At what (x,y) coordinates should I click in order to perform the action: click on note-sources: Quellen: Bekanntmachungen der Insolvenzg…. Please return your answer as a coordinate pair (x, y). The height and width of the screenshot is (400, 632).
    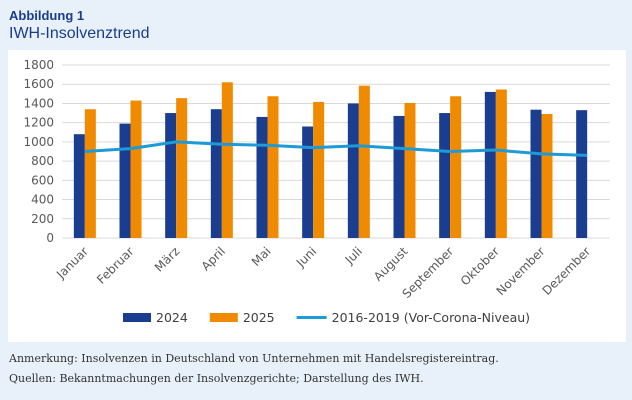
    Looking at the image, I should click on (216, 378).